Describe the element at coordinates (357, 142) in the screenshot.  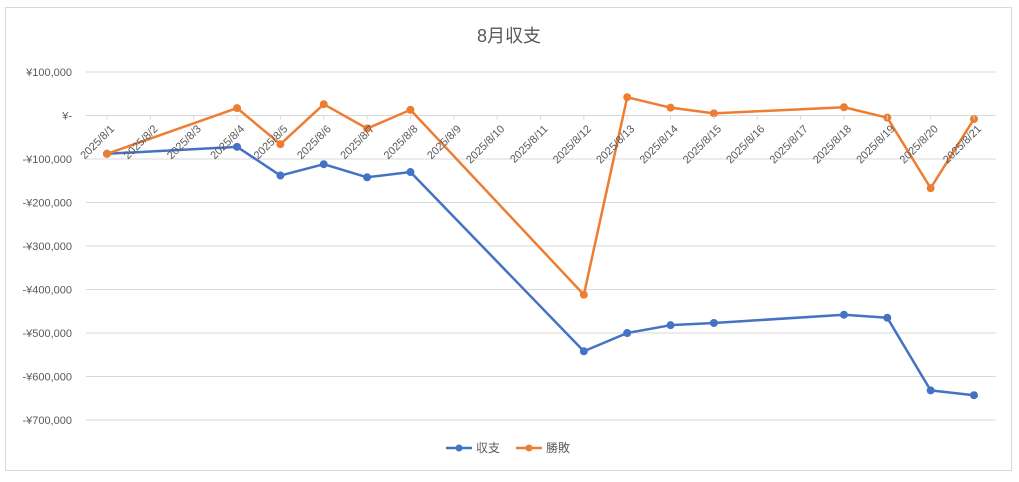
I see `x-tick-label: 2025/8/7` at that location.